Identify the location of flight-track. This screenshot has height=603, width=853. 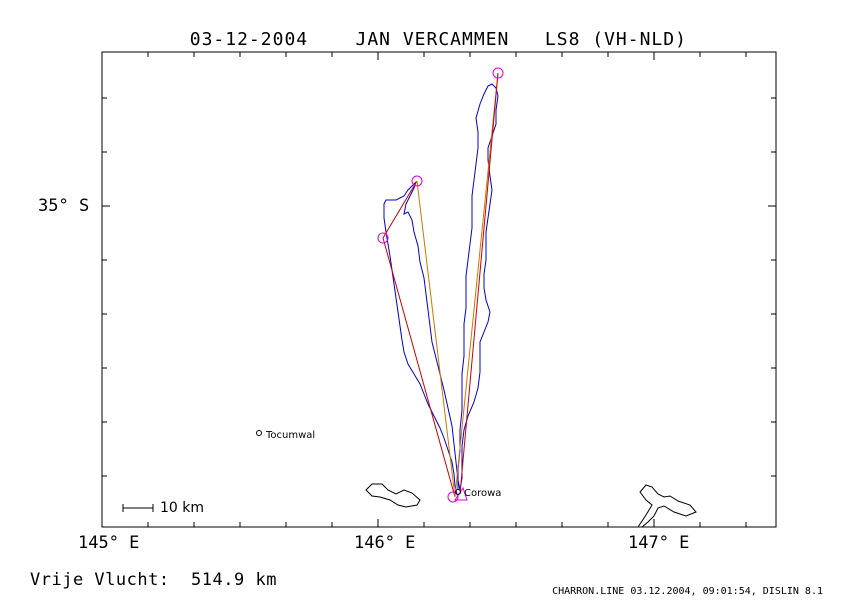
(441, 289).